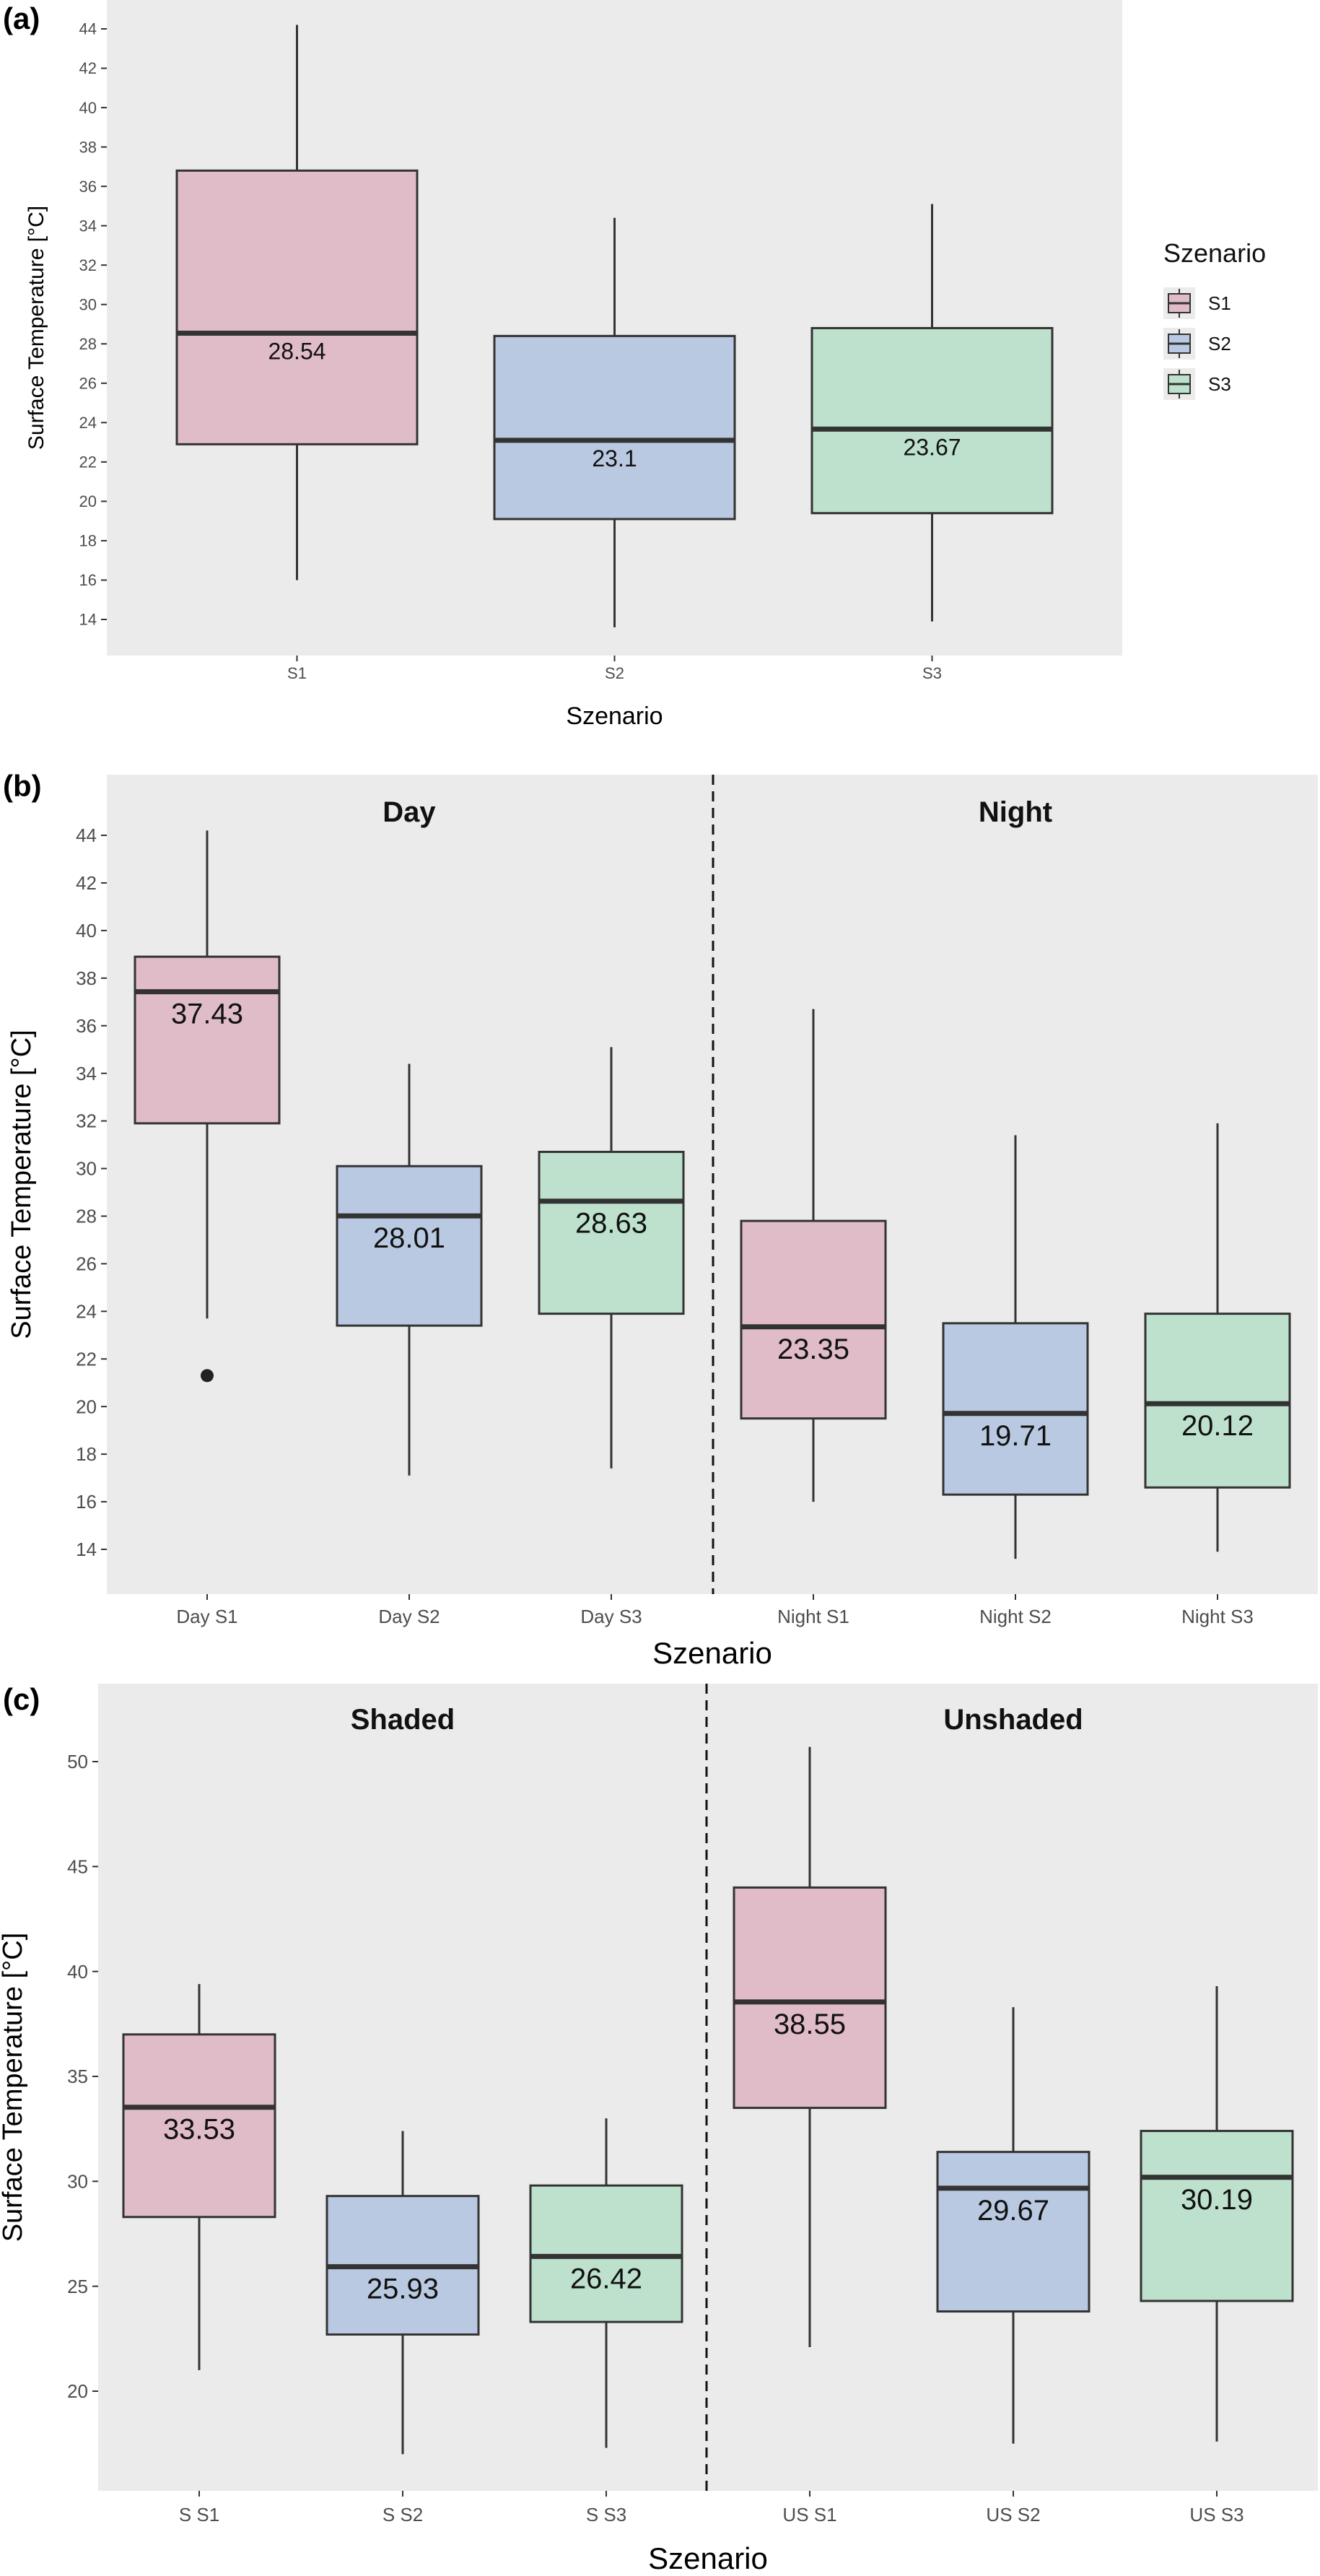 This screenshot has width=1320, height=2576. I want to click on panel-3-ytick-label: 25, so click(77, 2286).